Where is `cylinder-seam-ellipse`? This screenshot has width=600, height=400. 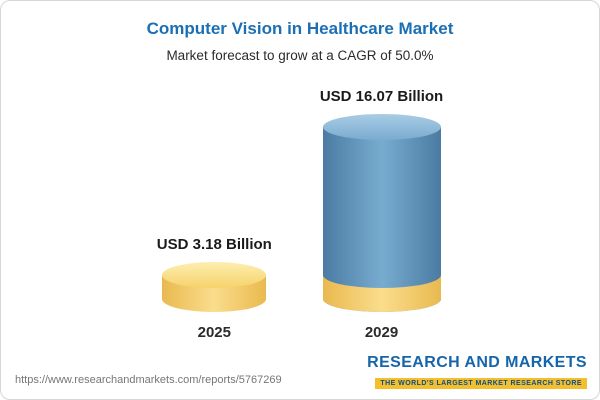 cylinder-seam-ellipse is located at coordinates (381, 275).